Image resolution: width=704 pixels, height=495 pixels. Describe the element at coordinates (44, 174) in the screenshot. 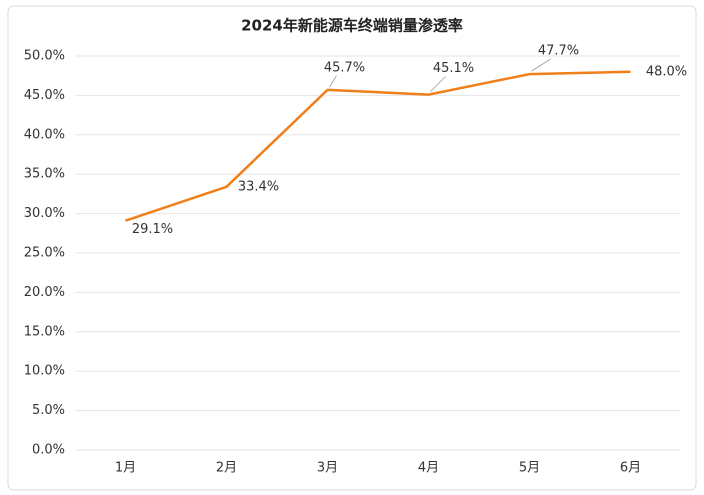

I see `y-tick-label: 35.0%` at that location.